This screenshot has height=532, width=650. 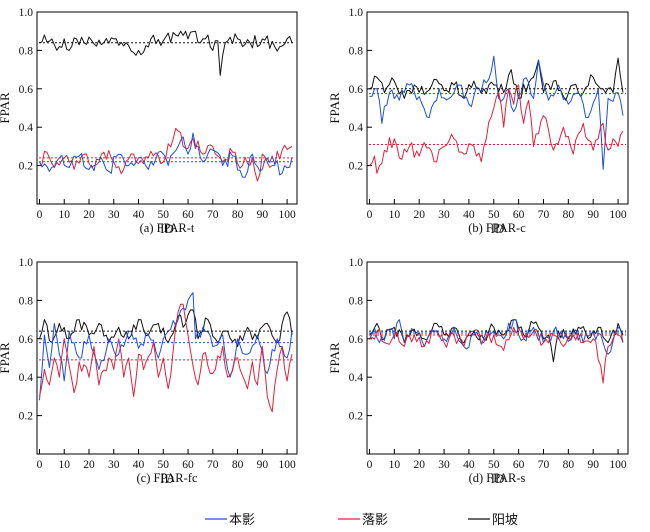 I want to click on panel-caption: (d) FPAR-s, so click(x=497, y=478).